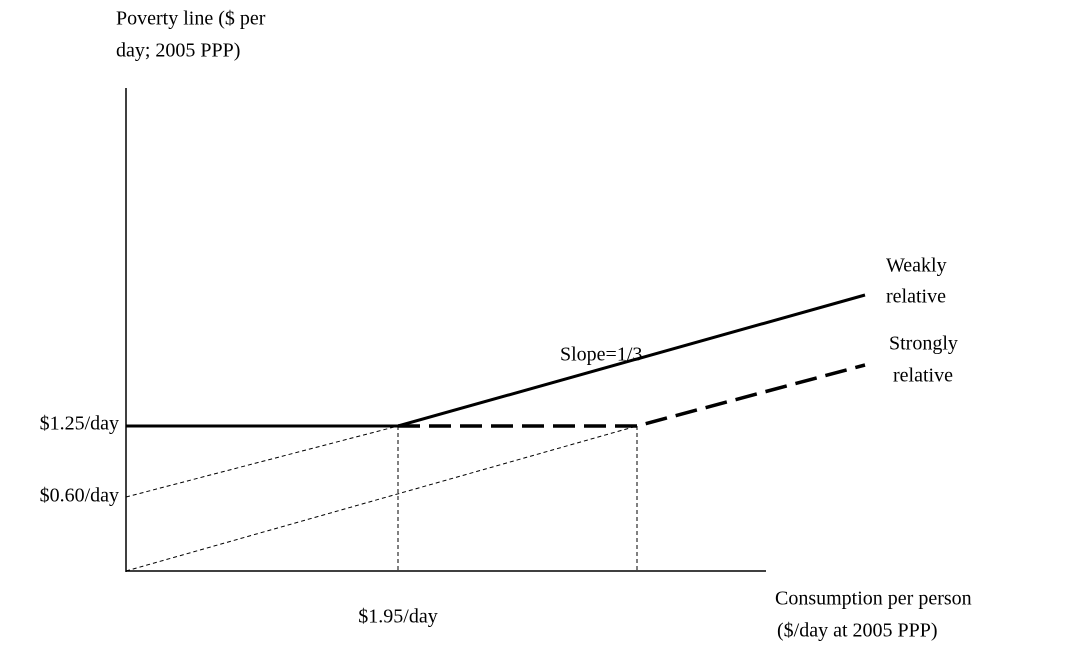 The width and height of the screenshot is (1067, 649). Describe the element at coordinates (601, 355) in the screenshot. I see `slope-annotation: Slope=1/3` at that location.